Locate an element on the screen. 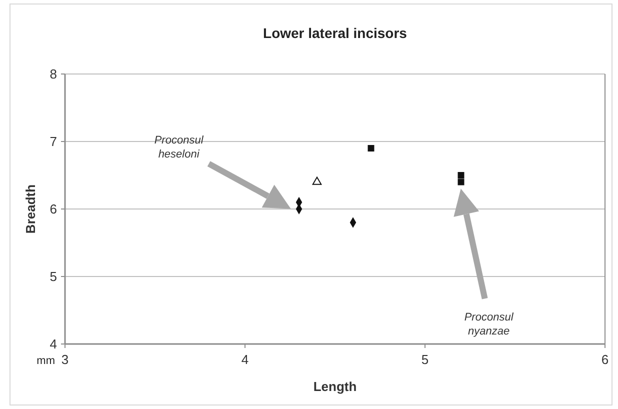  y-axis-title: Breadth is located at coordinates (30, 209).